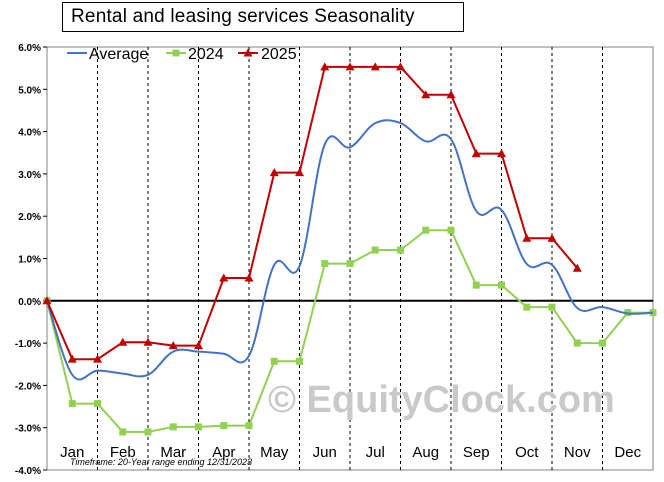 The image size is (664, 482). Describe the element at coordinates (176, 53) in the screenshot. I see `legend-marker-2024` at that location.